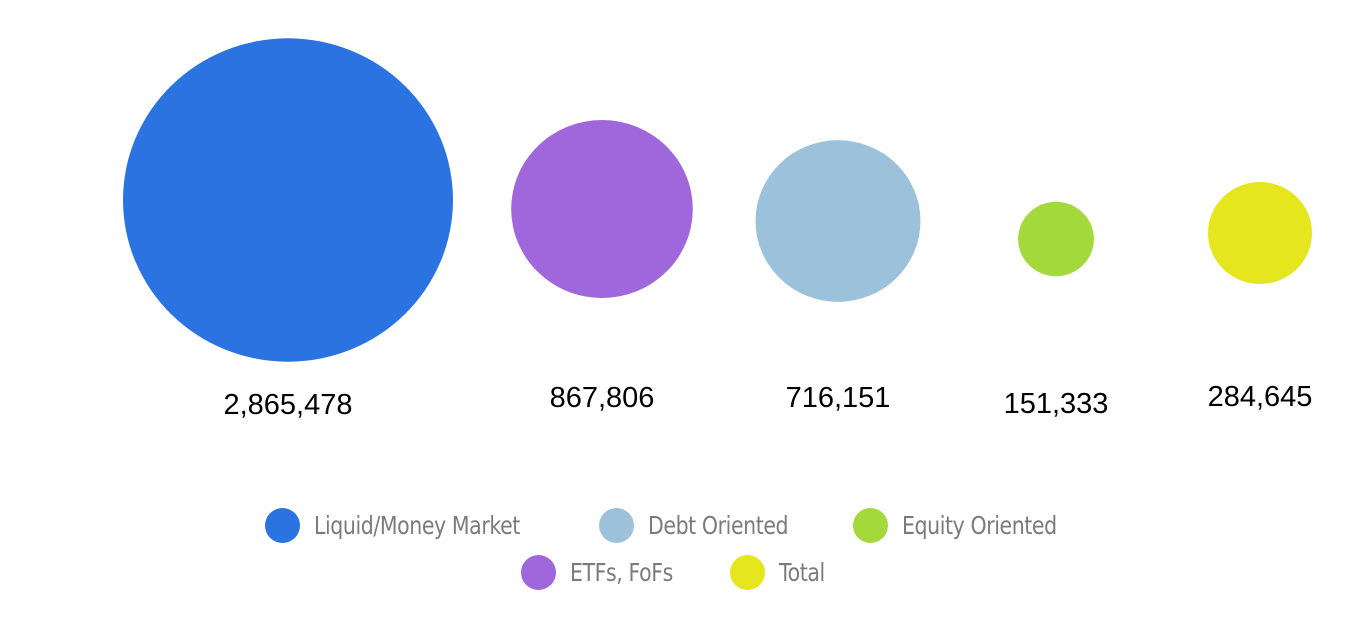 This screenshot has width=1356, height=620. Describe the element at coordinates (838, 398) in the screenshot. I see `value-label: 716,151` at that location.